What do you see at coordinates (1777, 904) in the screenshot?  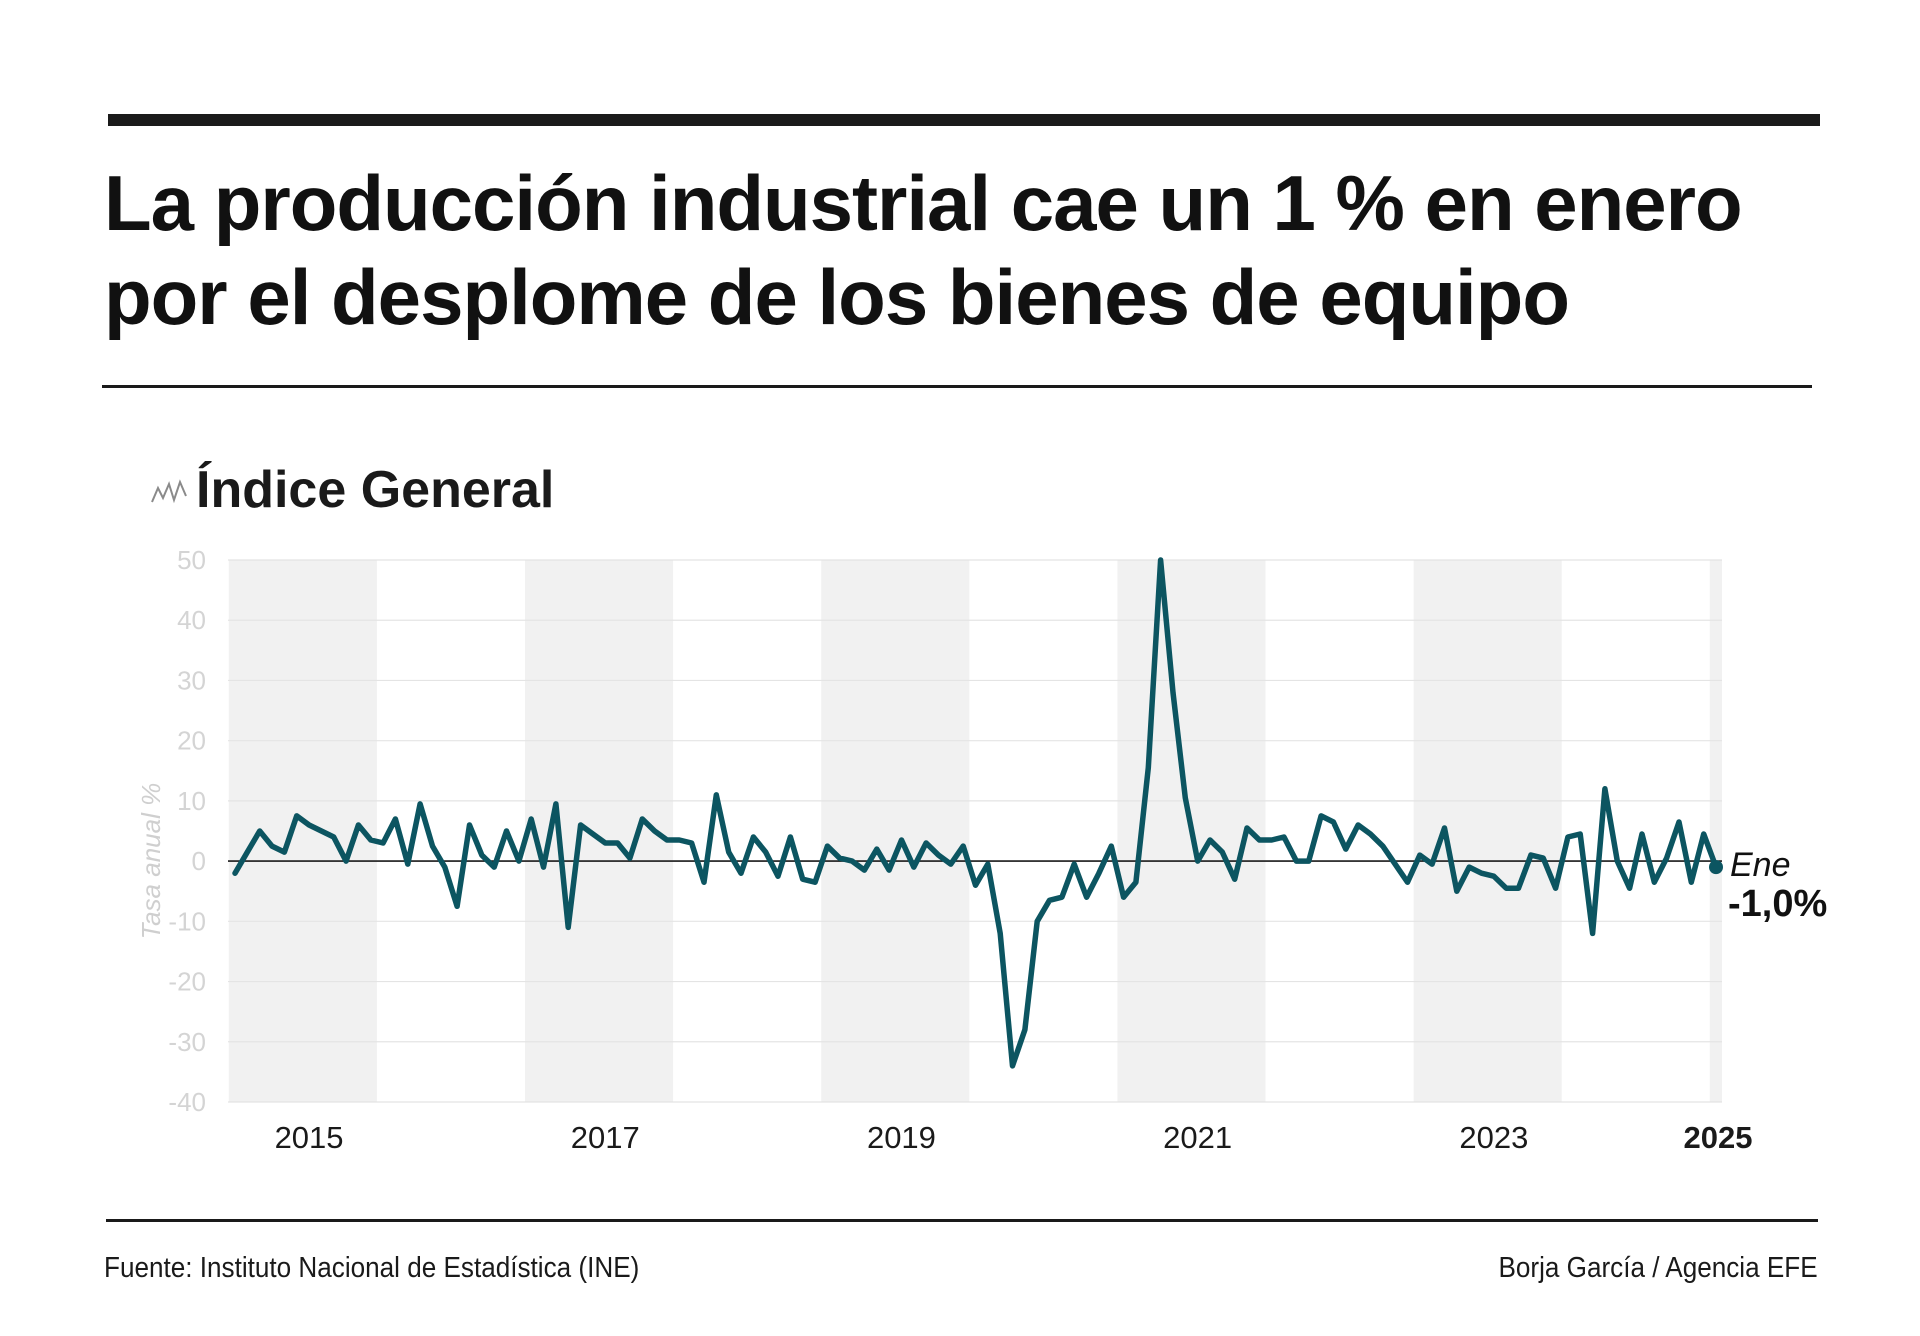 I see `annotation-value: -1,0%` at bounding box center [1777, 904].